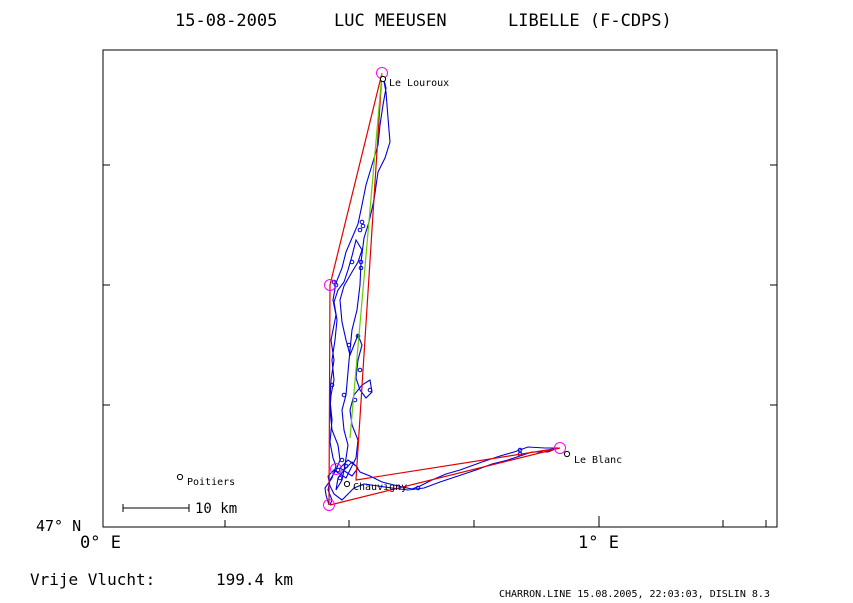 This screenshot has height=603, width=853. What do you see at coordinates (92, 579) in the screenshot?
I see `distance-label: Vrije Vlucht:` at bounding box center [92, 579].